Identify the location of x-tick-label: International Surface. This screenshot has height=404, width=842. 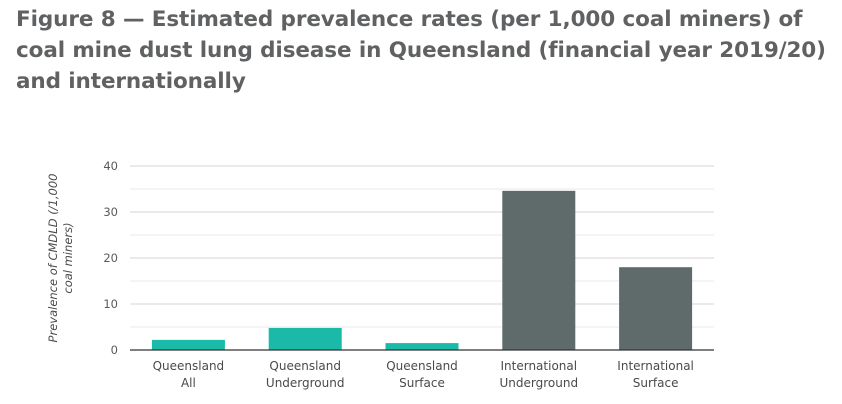
(655, 374).